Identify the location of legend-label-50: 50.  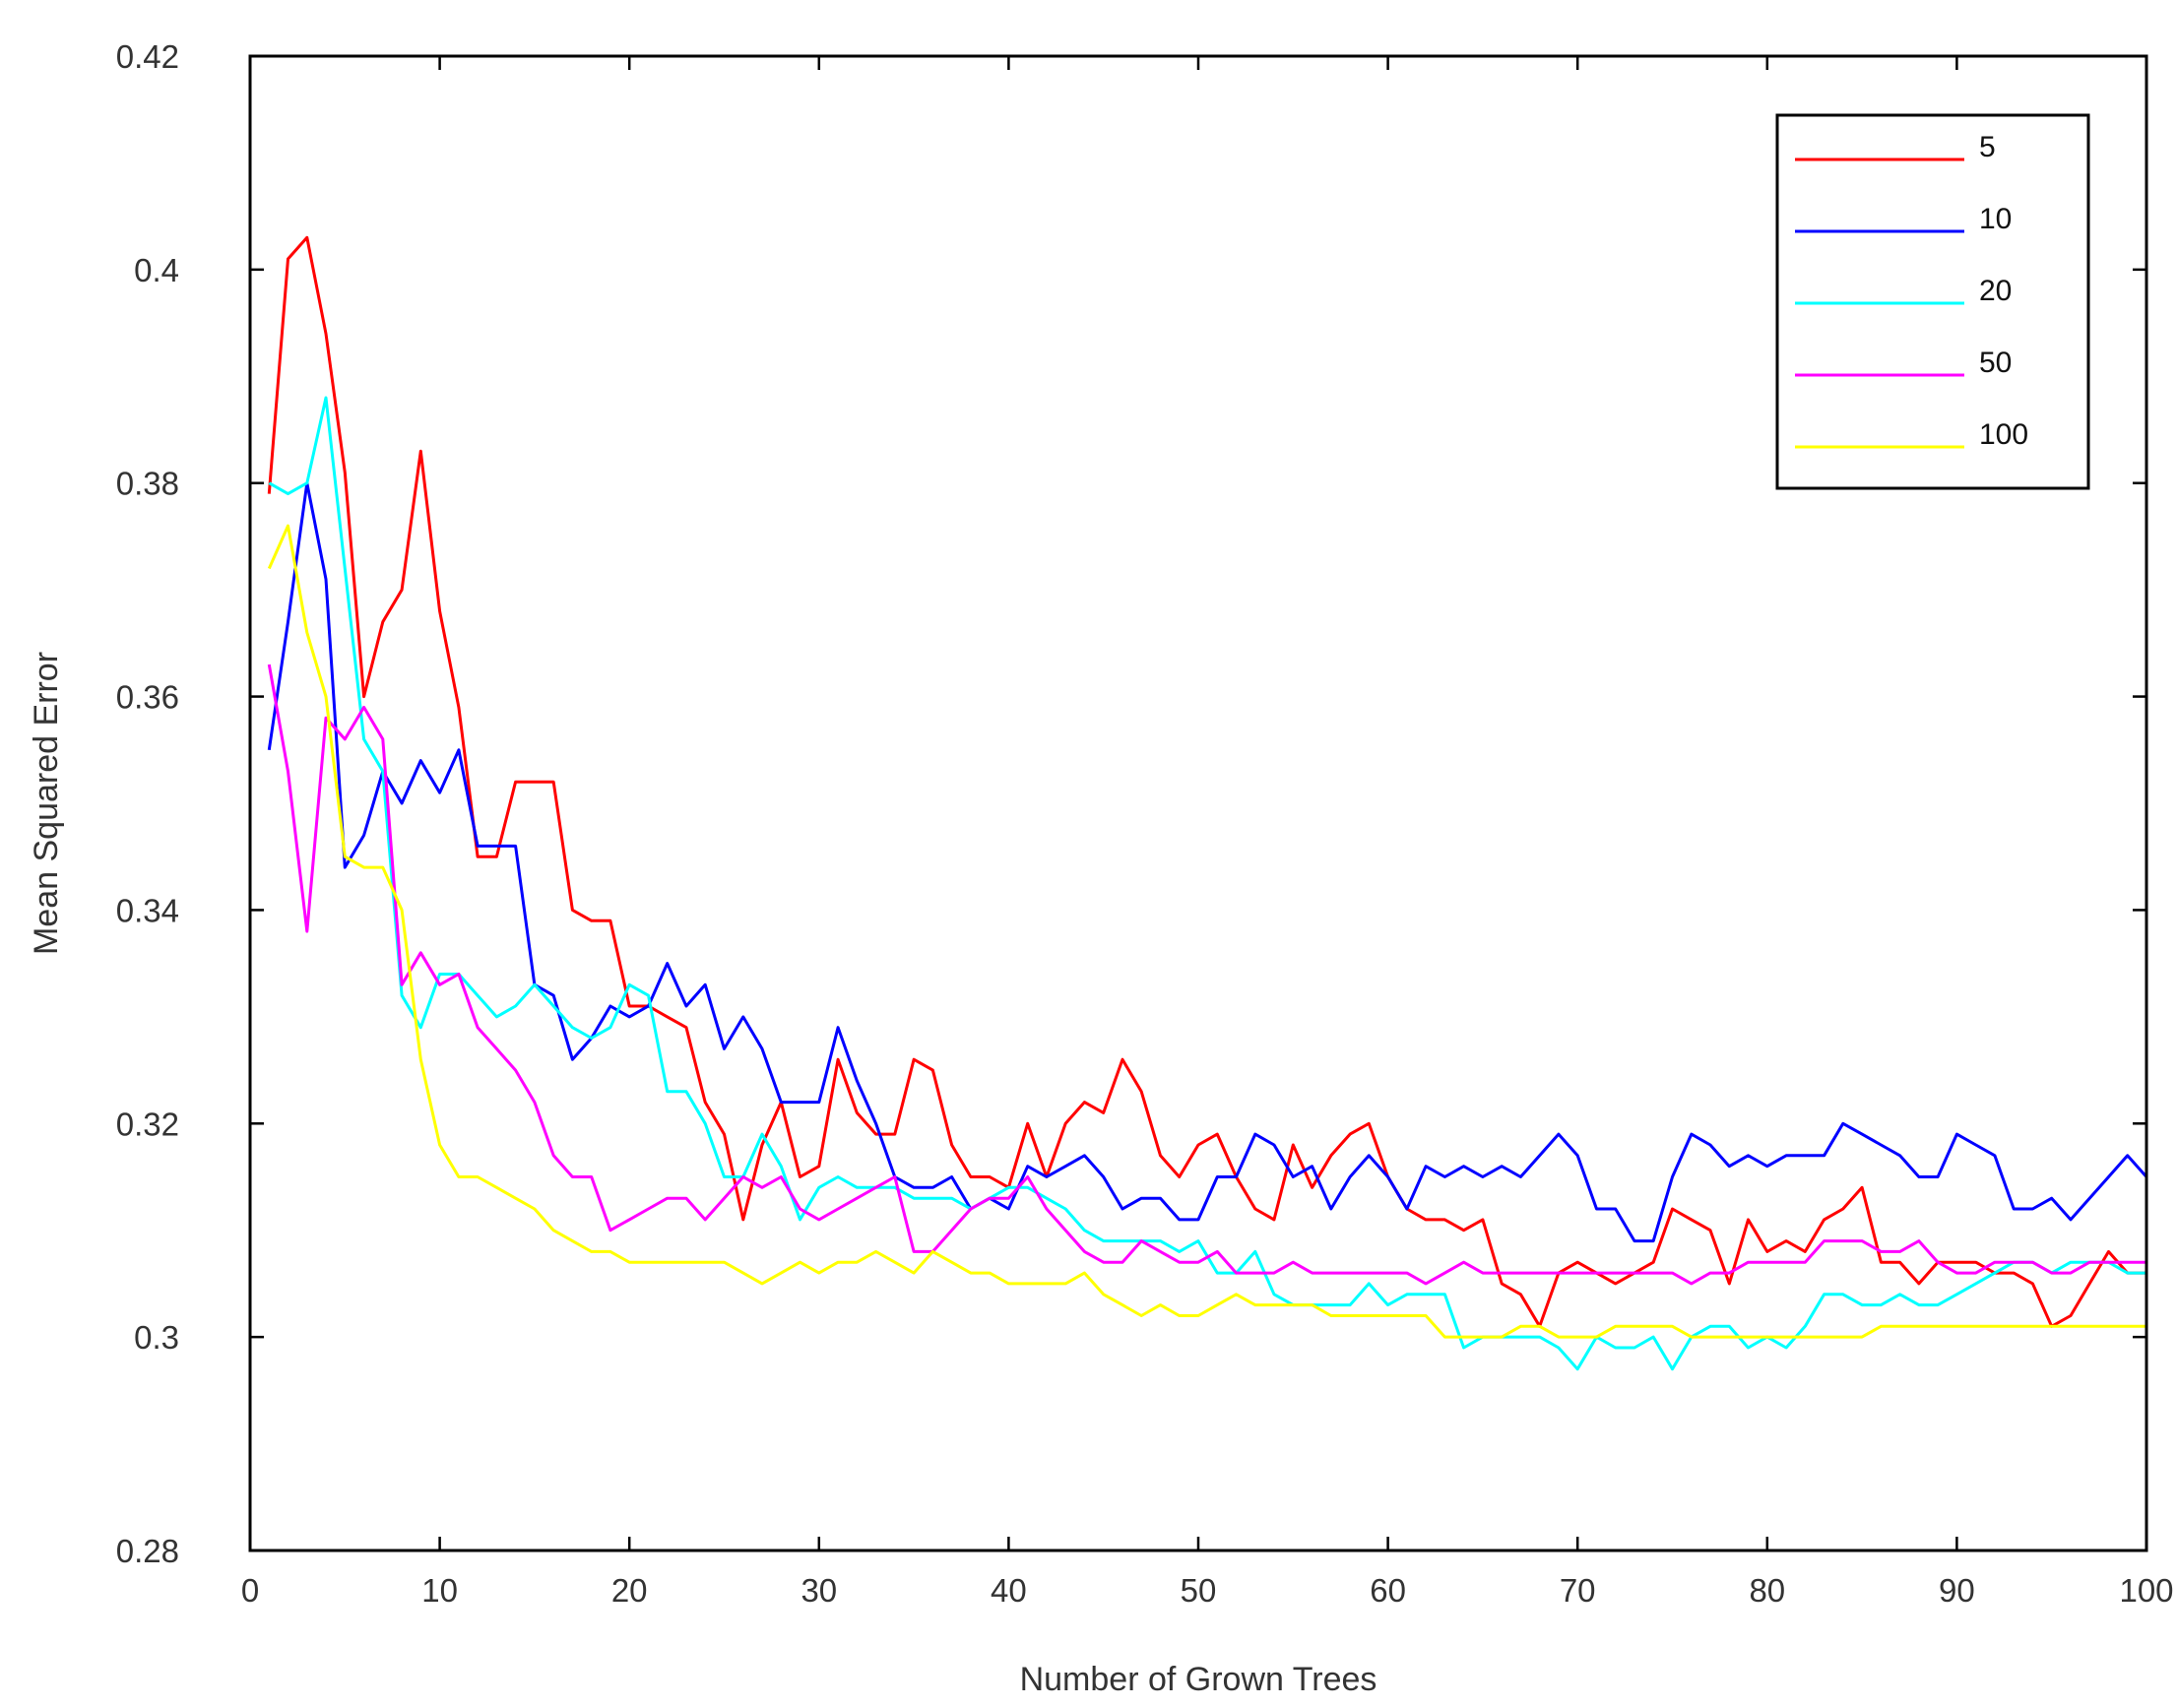
(1995, 363).